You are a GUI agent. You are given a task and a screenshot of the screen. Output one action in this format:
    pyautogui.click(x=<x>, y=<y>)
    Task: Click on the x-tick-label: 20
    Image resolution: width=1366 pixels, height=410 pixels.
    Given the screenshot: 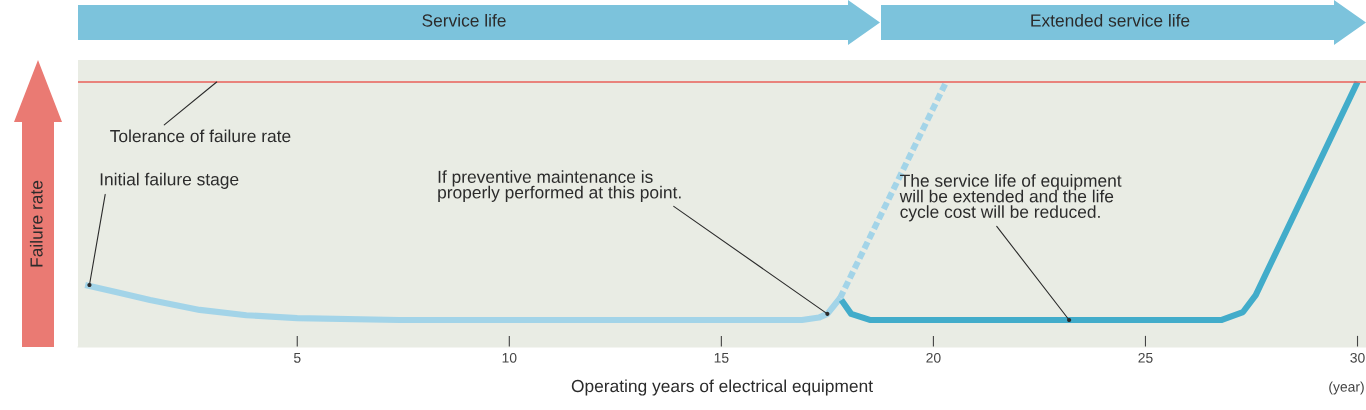 What is the action you would take?
    pyautogui.click(x=933, y=357)
    